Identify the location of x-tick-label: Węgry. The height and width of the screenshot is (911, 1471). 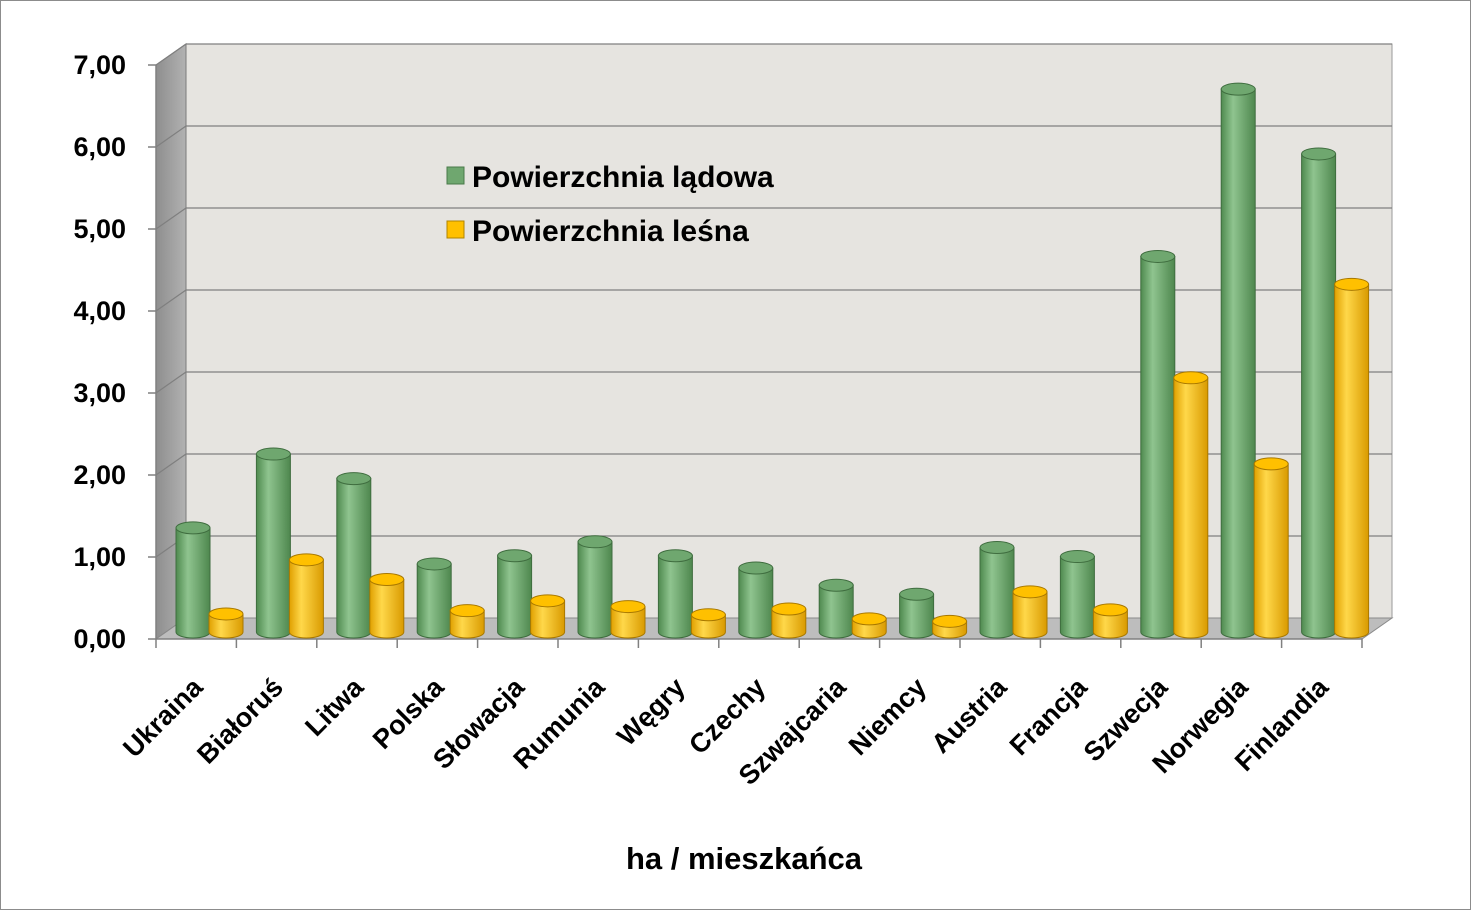
(651, 712).